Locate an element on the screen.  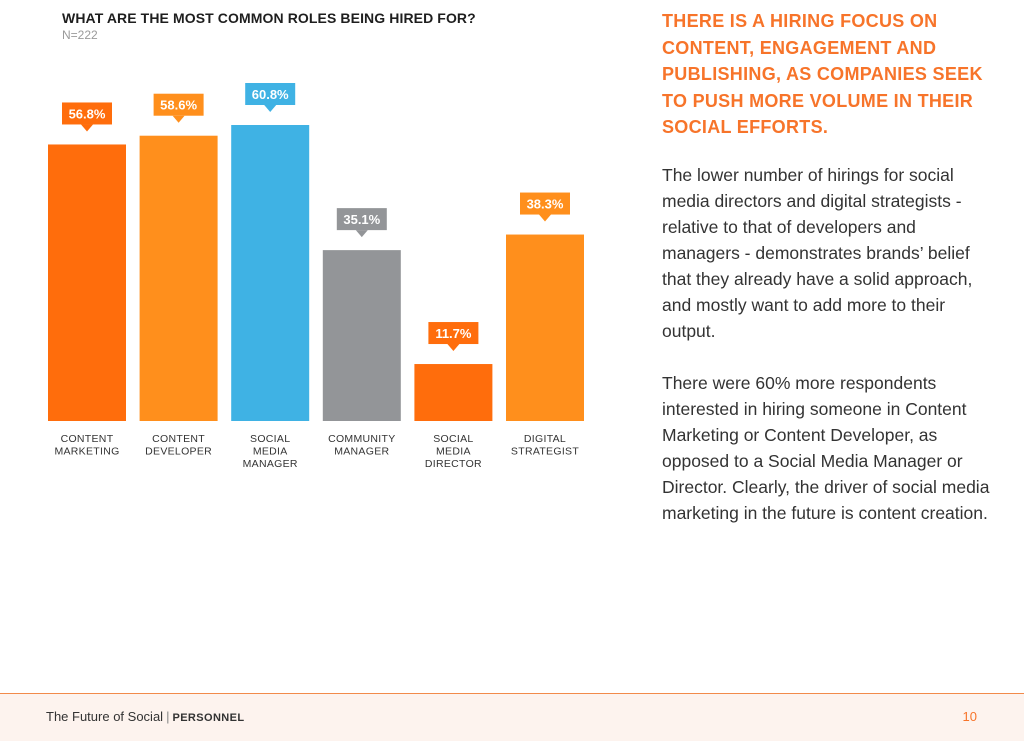
value-label-box-social-media-manager is located at coordinates (270, 94).